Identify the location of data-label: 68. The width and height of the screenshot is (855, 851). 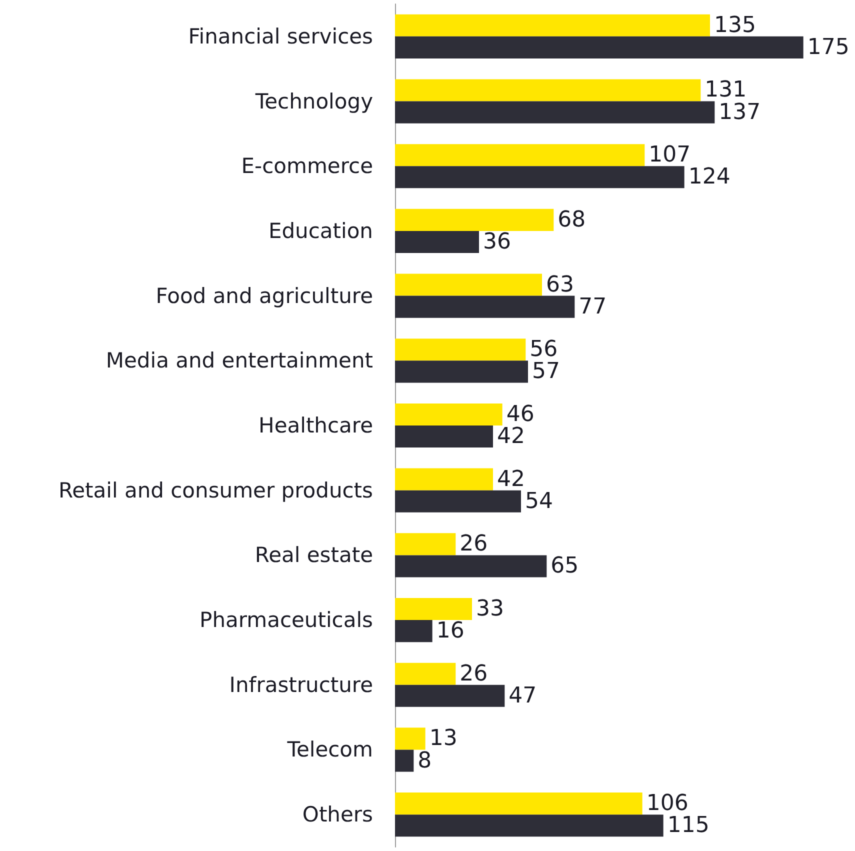
(572, 219).